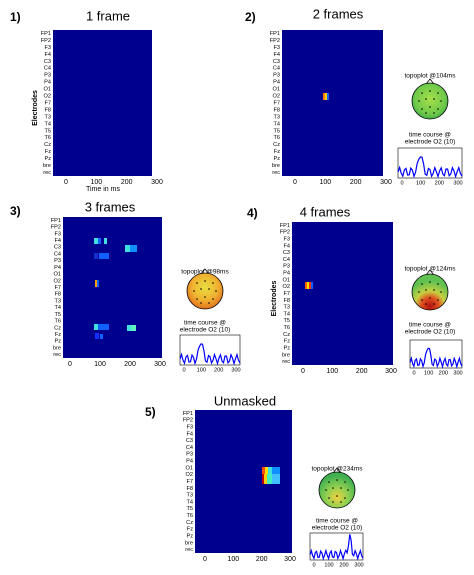 The image size is (474, 575). Describe the element at coordinates (47, 103) in the screenshot. I see `electrode-label: F7` at that location.